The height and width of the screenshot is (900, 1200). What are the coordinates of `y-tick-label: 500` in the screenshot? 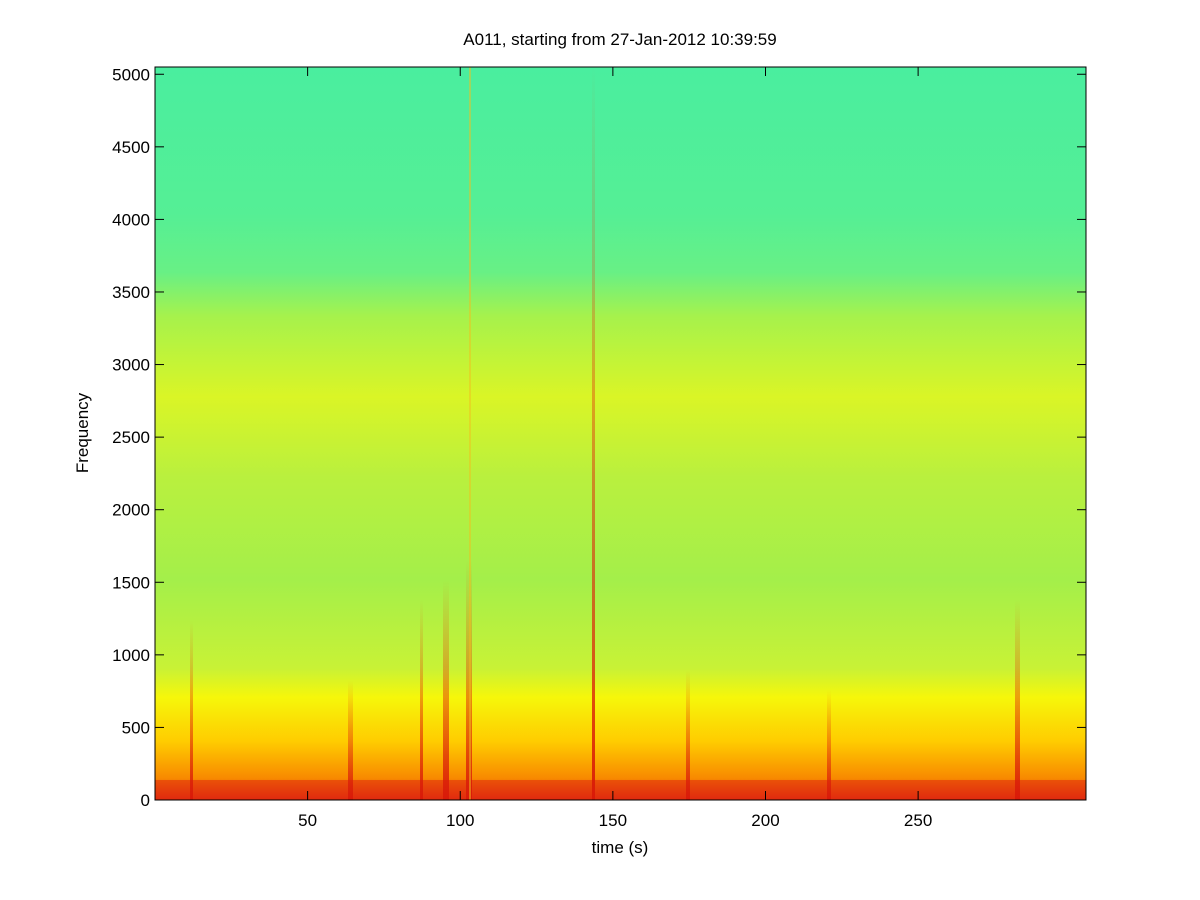 It's located at (136, 727).